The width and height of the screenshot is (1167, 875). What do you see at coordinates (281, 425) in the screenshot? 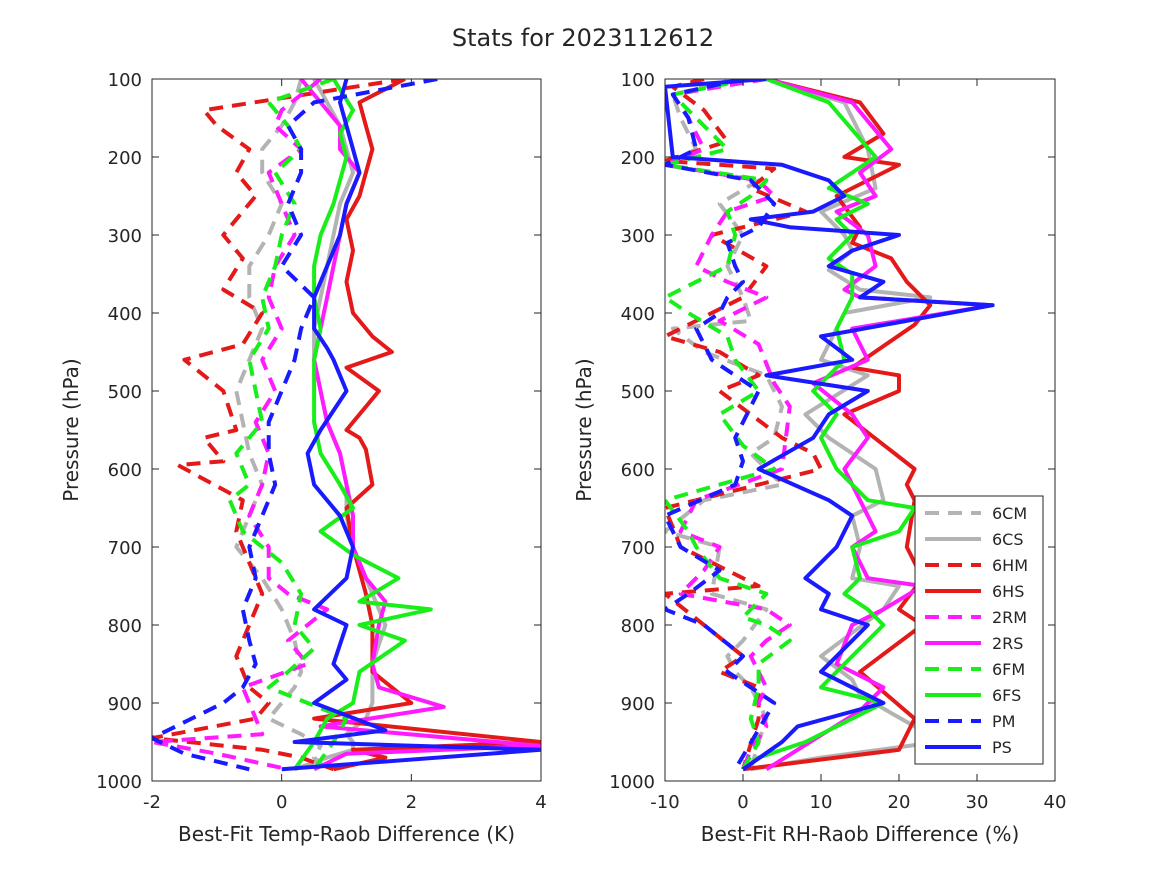
I see `series-line-6cm` at bounding box center [281, 425].